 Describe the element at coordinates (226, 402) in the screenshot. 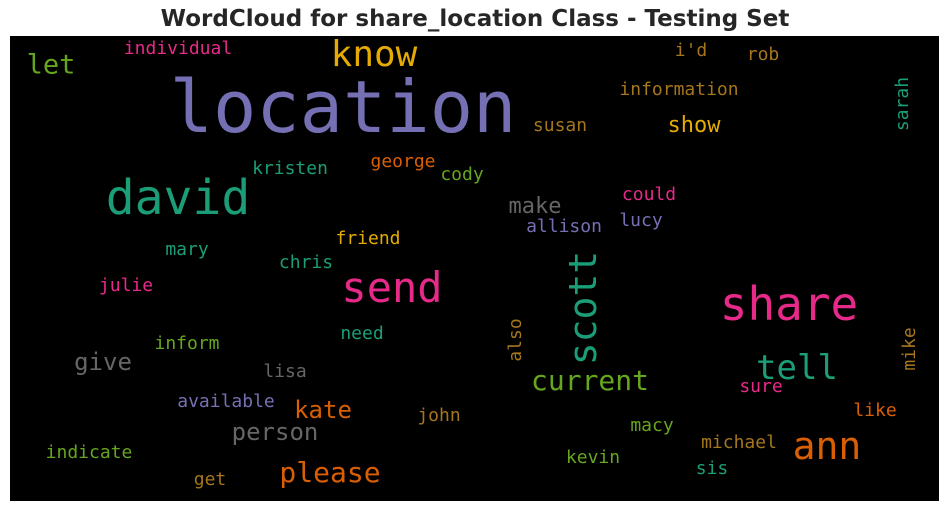

I see `word-available: available` at that location.